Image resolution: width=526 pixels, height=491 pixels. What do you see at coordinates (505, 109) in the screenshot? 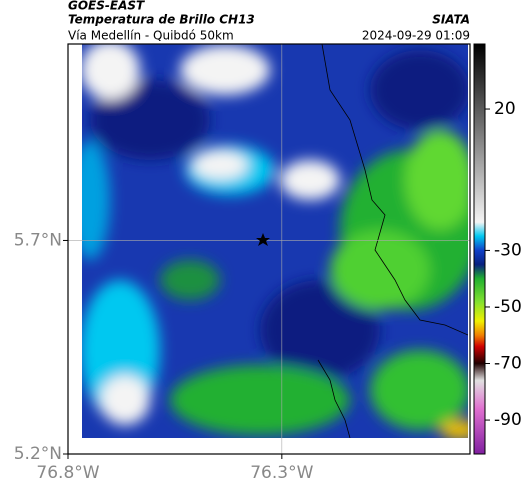
I see `colorbar-tick-label: 20` at bounding box center [505, 109].